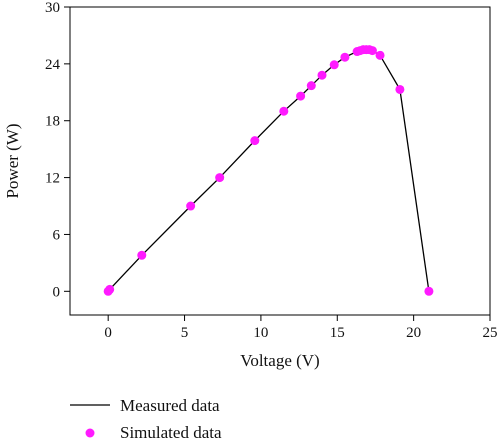 The image size is (500, 441). Describe the element at coordinates (53, 65) in the screenshot. I see `y-tick-label-4: 24` at that location.